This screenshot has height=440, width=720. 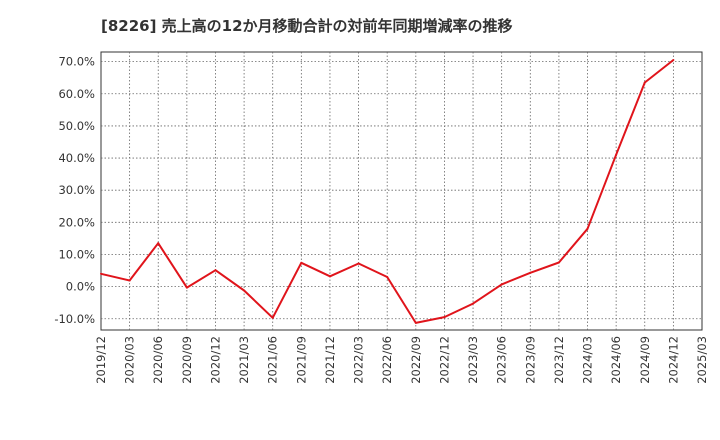 What do you see at coordinates (76, 158) in the screenshot?
I see `y-tick-label: 40.0%` at bounding box center [76, 158].